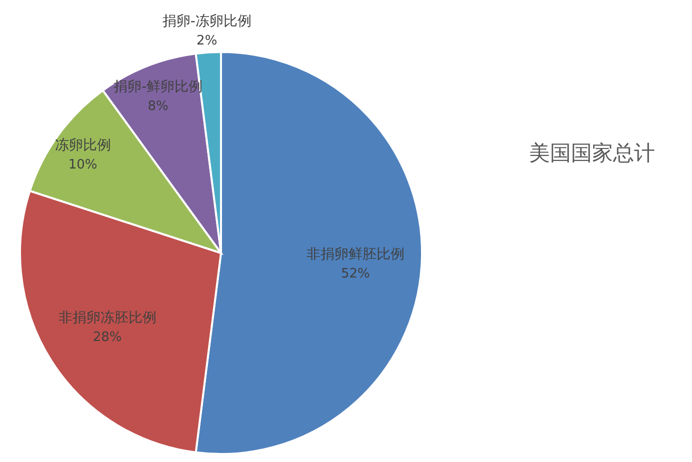  I want to click on slice-label: 冻卵比例, so click(82, 146).